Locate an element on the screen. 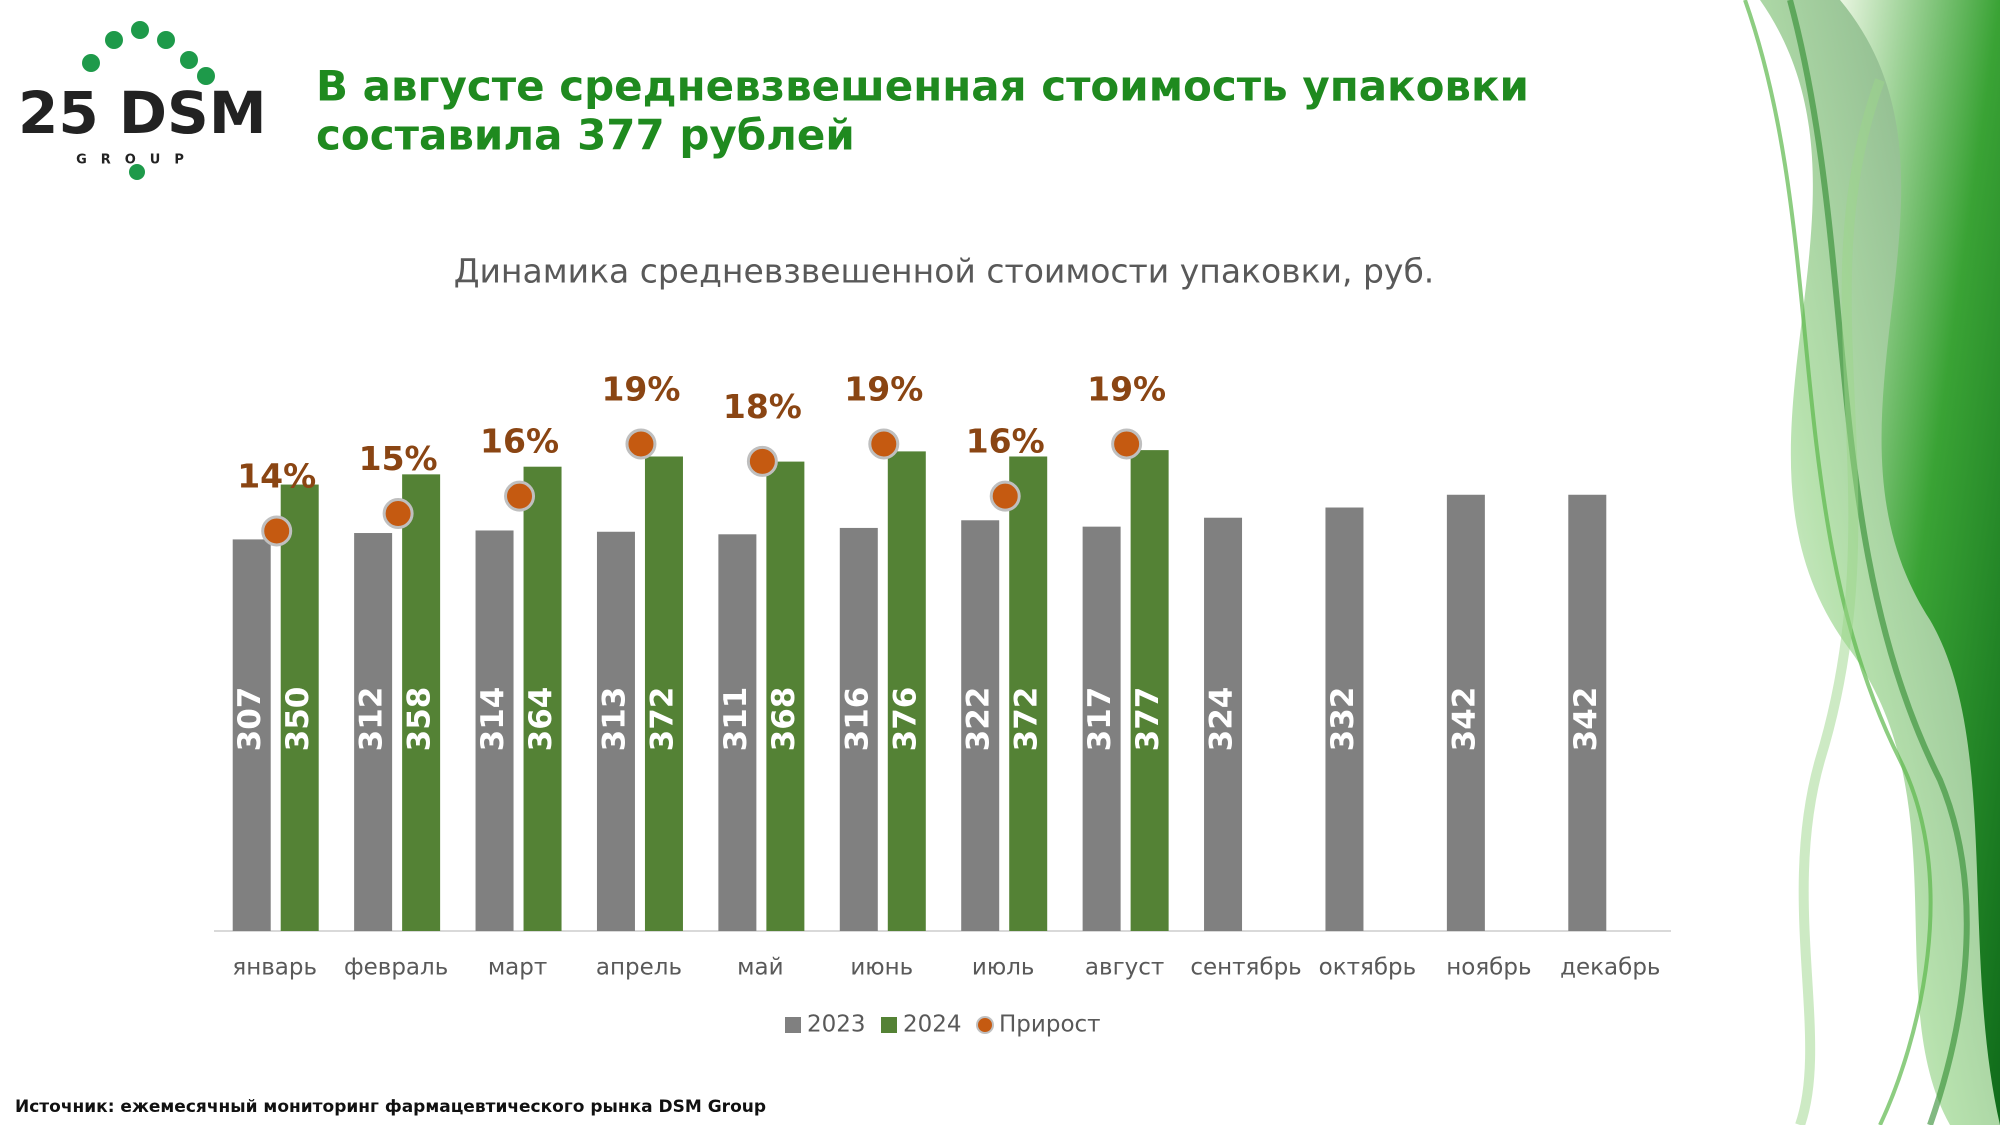 The image size is (2000, 1125). logo-subtext: GROUP is located at coordinates (137, 160).